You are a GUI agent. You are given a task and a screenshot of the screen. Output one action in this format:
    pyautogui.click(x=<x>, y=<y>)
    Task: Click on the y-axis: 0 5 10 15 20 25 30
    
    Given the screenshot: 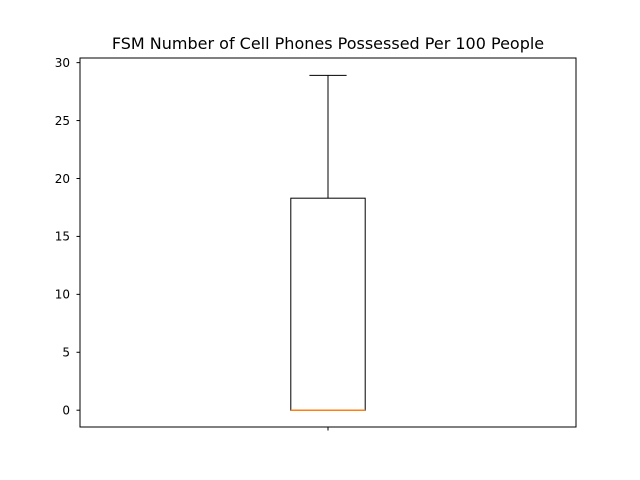 What is the action you would take?
    pyautogui.click(x=67, y=237)
    